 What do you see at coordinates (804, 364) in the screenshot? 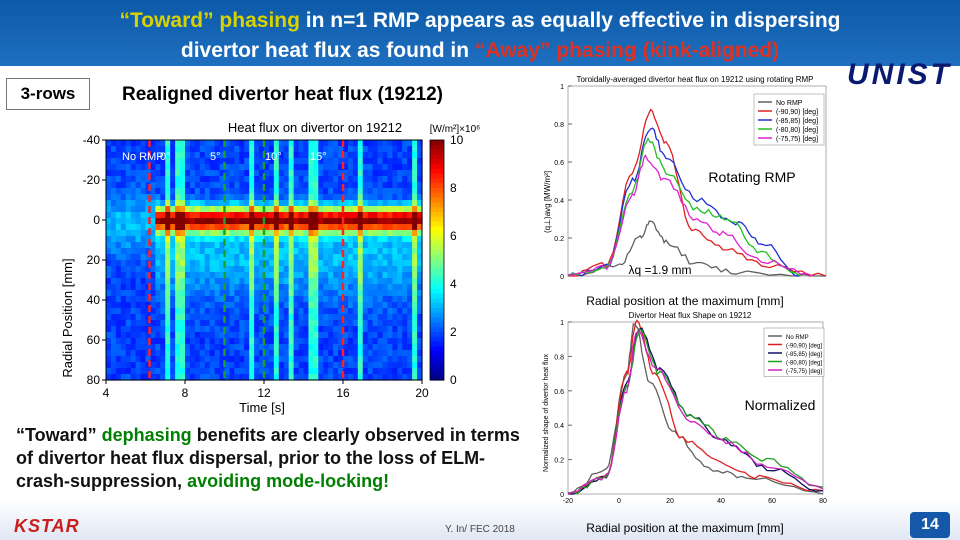
I see `legend-entry: (-80,80) [deg]` at bounding box center [804, 364].